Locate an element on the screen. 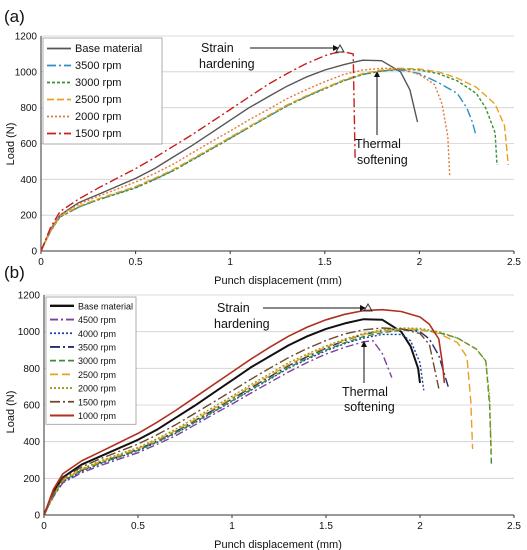 Image resolution: width=527 pixels, height=550 pixels. y-tick-label-a-0: 0 is located at coordinates (34, 252).